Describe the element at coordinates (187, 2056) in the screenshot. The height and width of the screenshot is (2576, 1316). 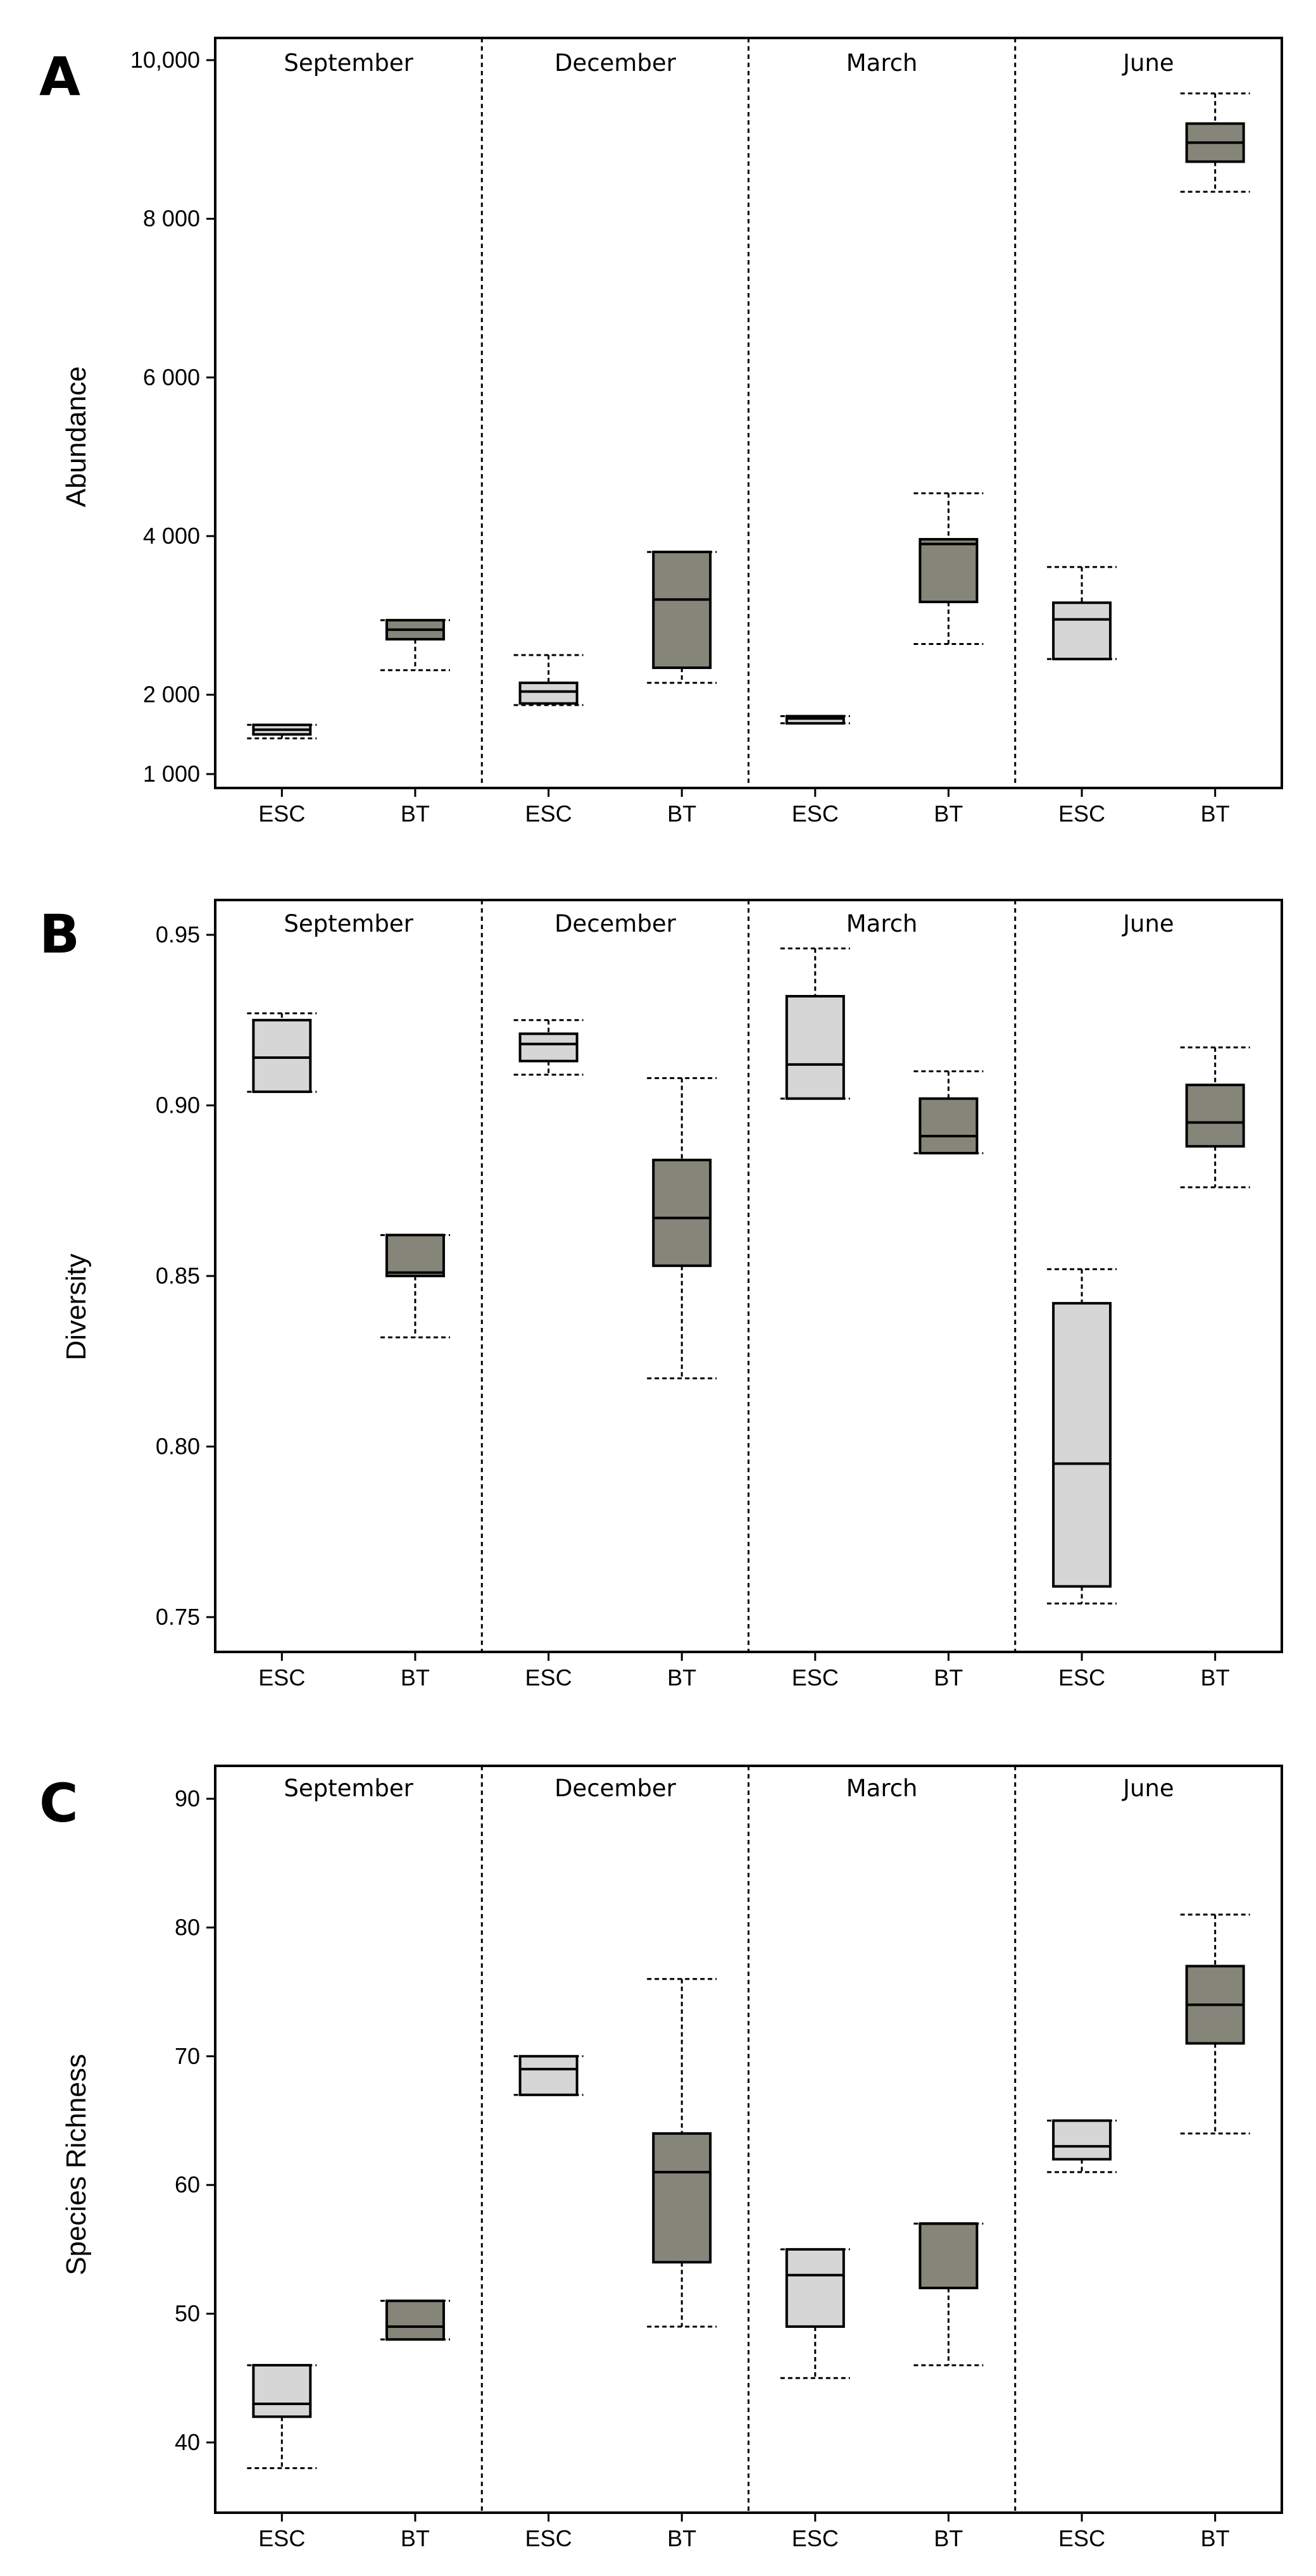
I see `y-tick-label: 70` at that location.